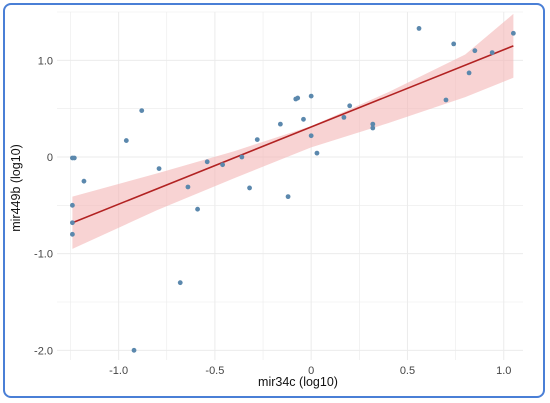  What do you see at coordinates (43, 351) in the screenshot?
I see `y-tick-label: -2.0` at bounding box center [43, 351].